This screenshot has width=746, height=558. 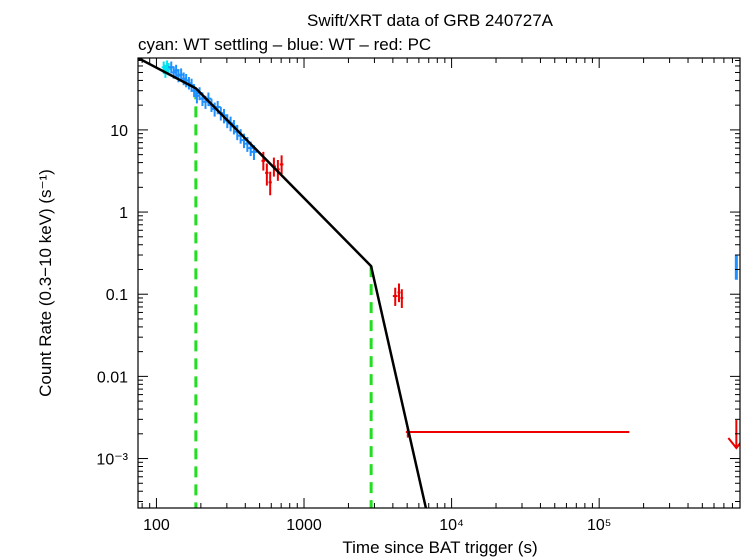 I want to click on x-tick-label-2: 1000, so click(x=304, y=525).